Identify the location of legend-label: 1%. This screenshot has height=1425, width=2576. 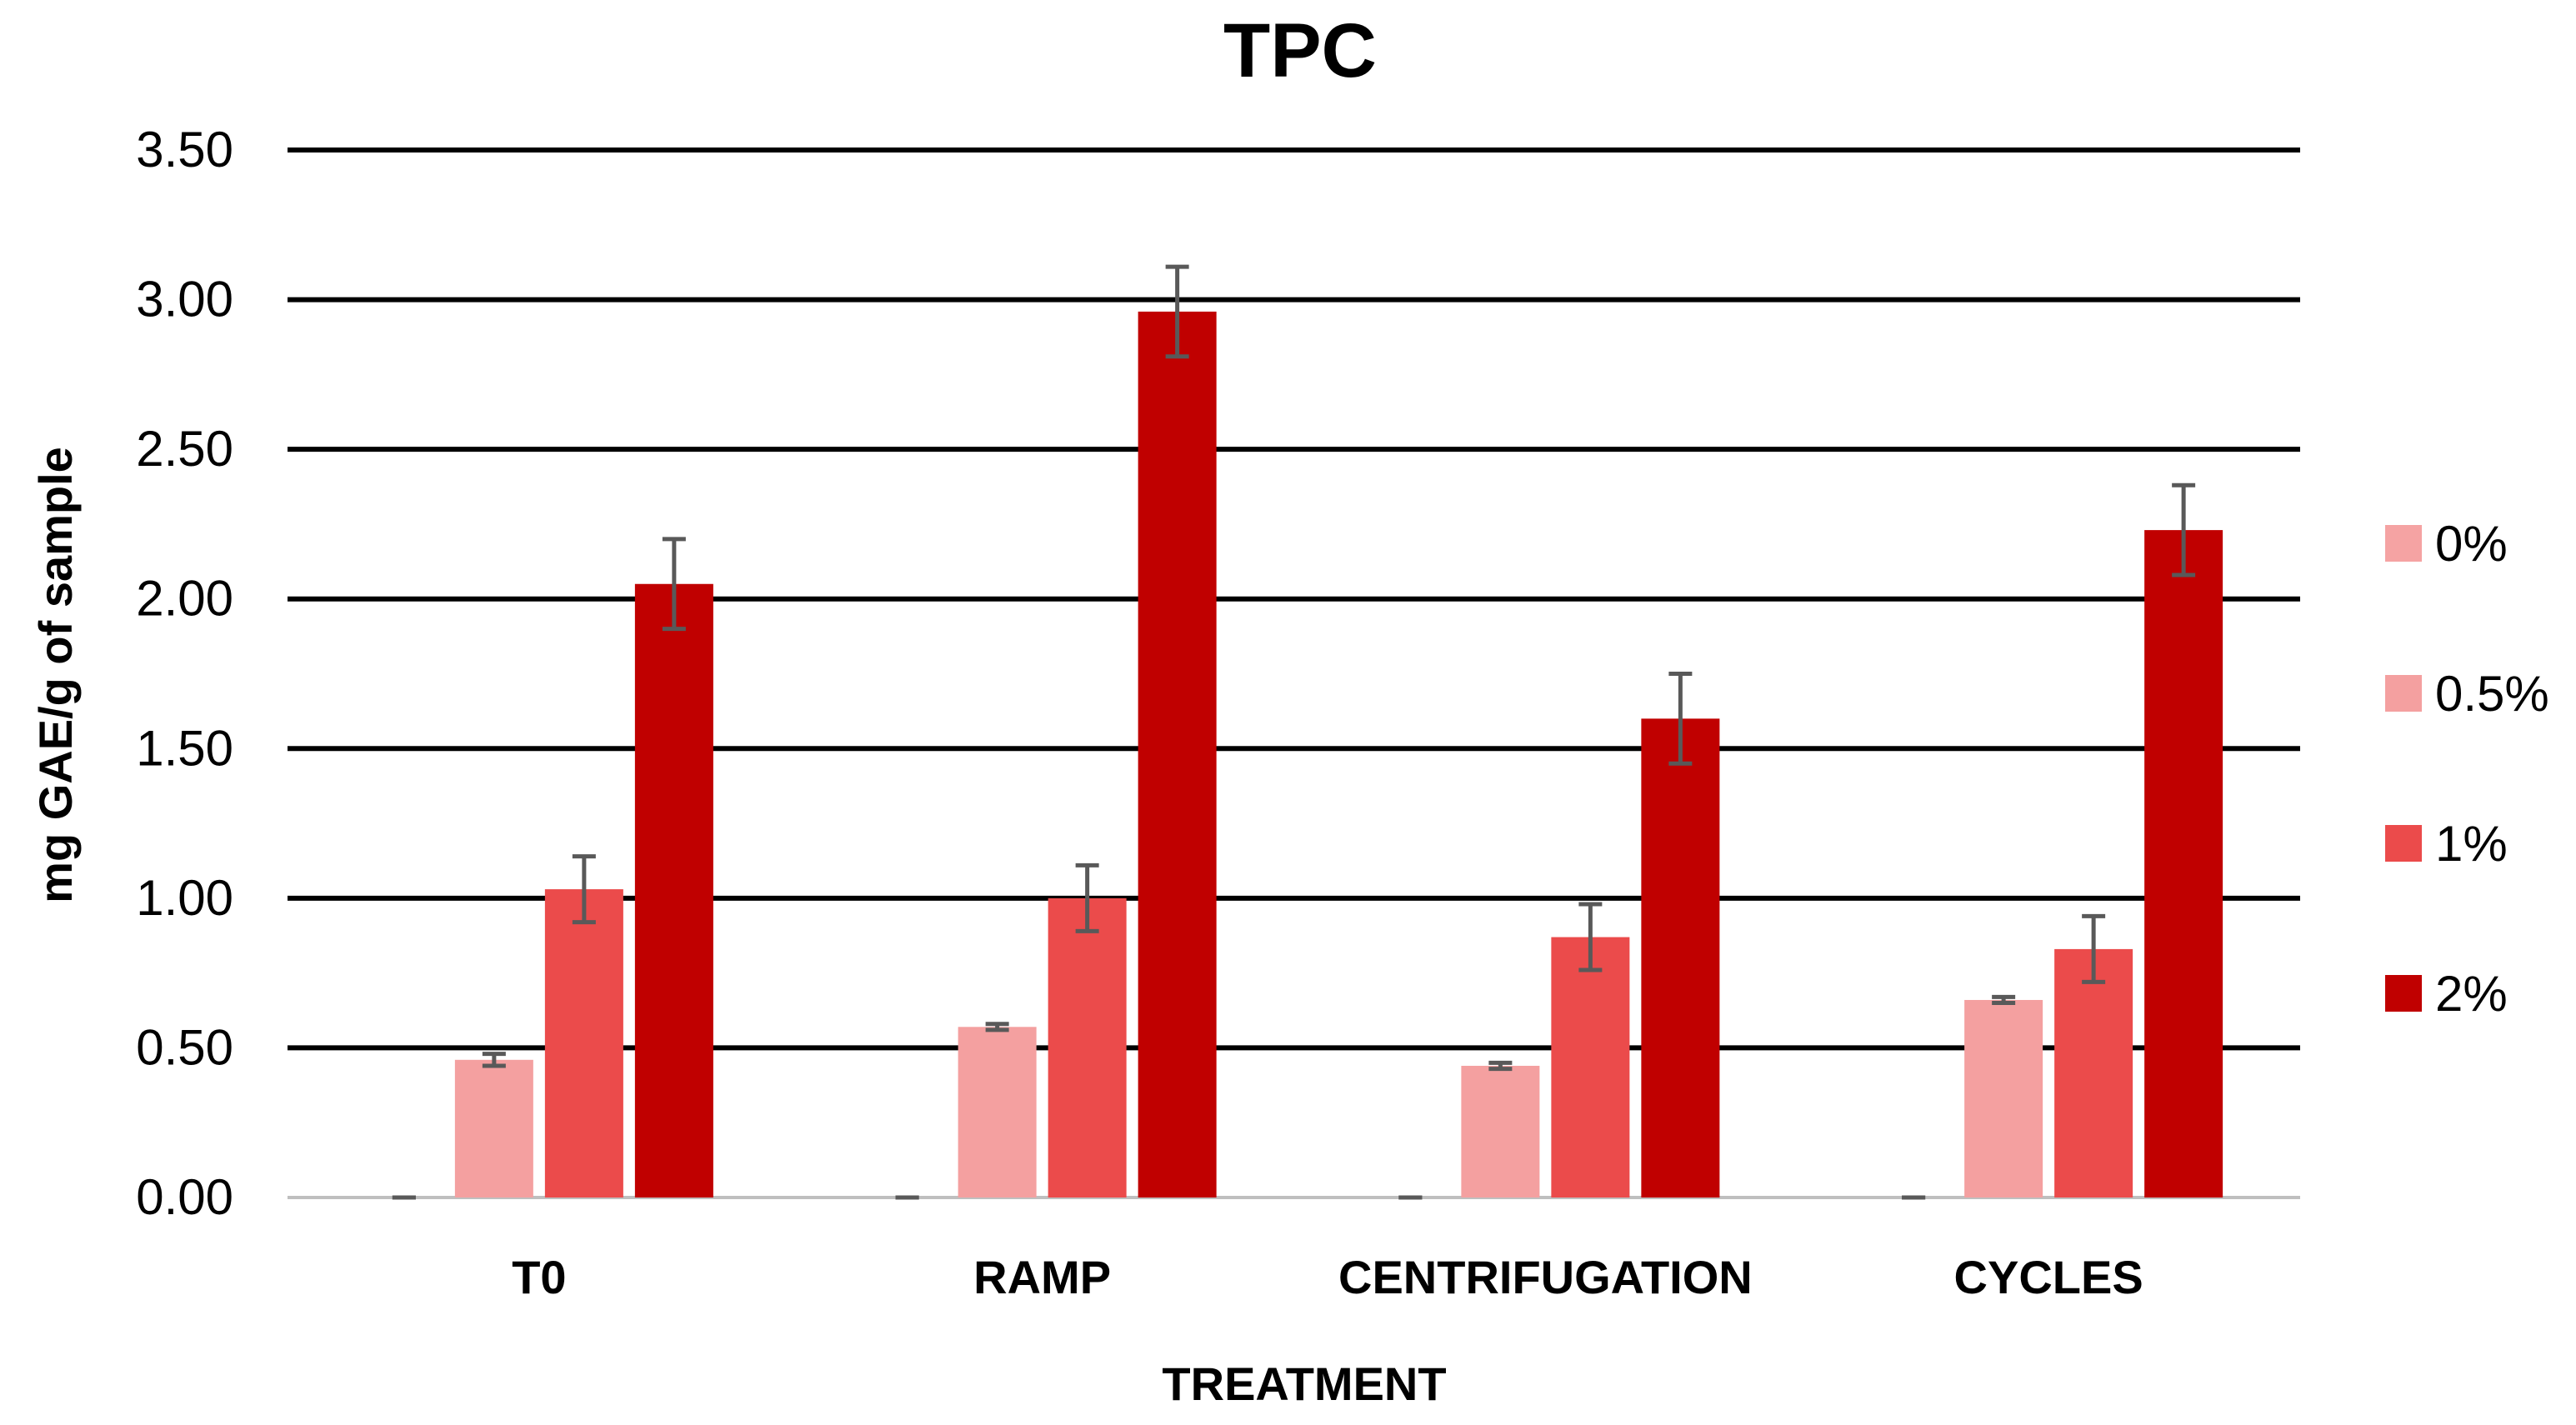
(2472, 844).